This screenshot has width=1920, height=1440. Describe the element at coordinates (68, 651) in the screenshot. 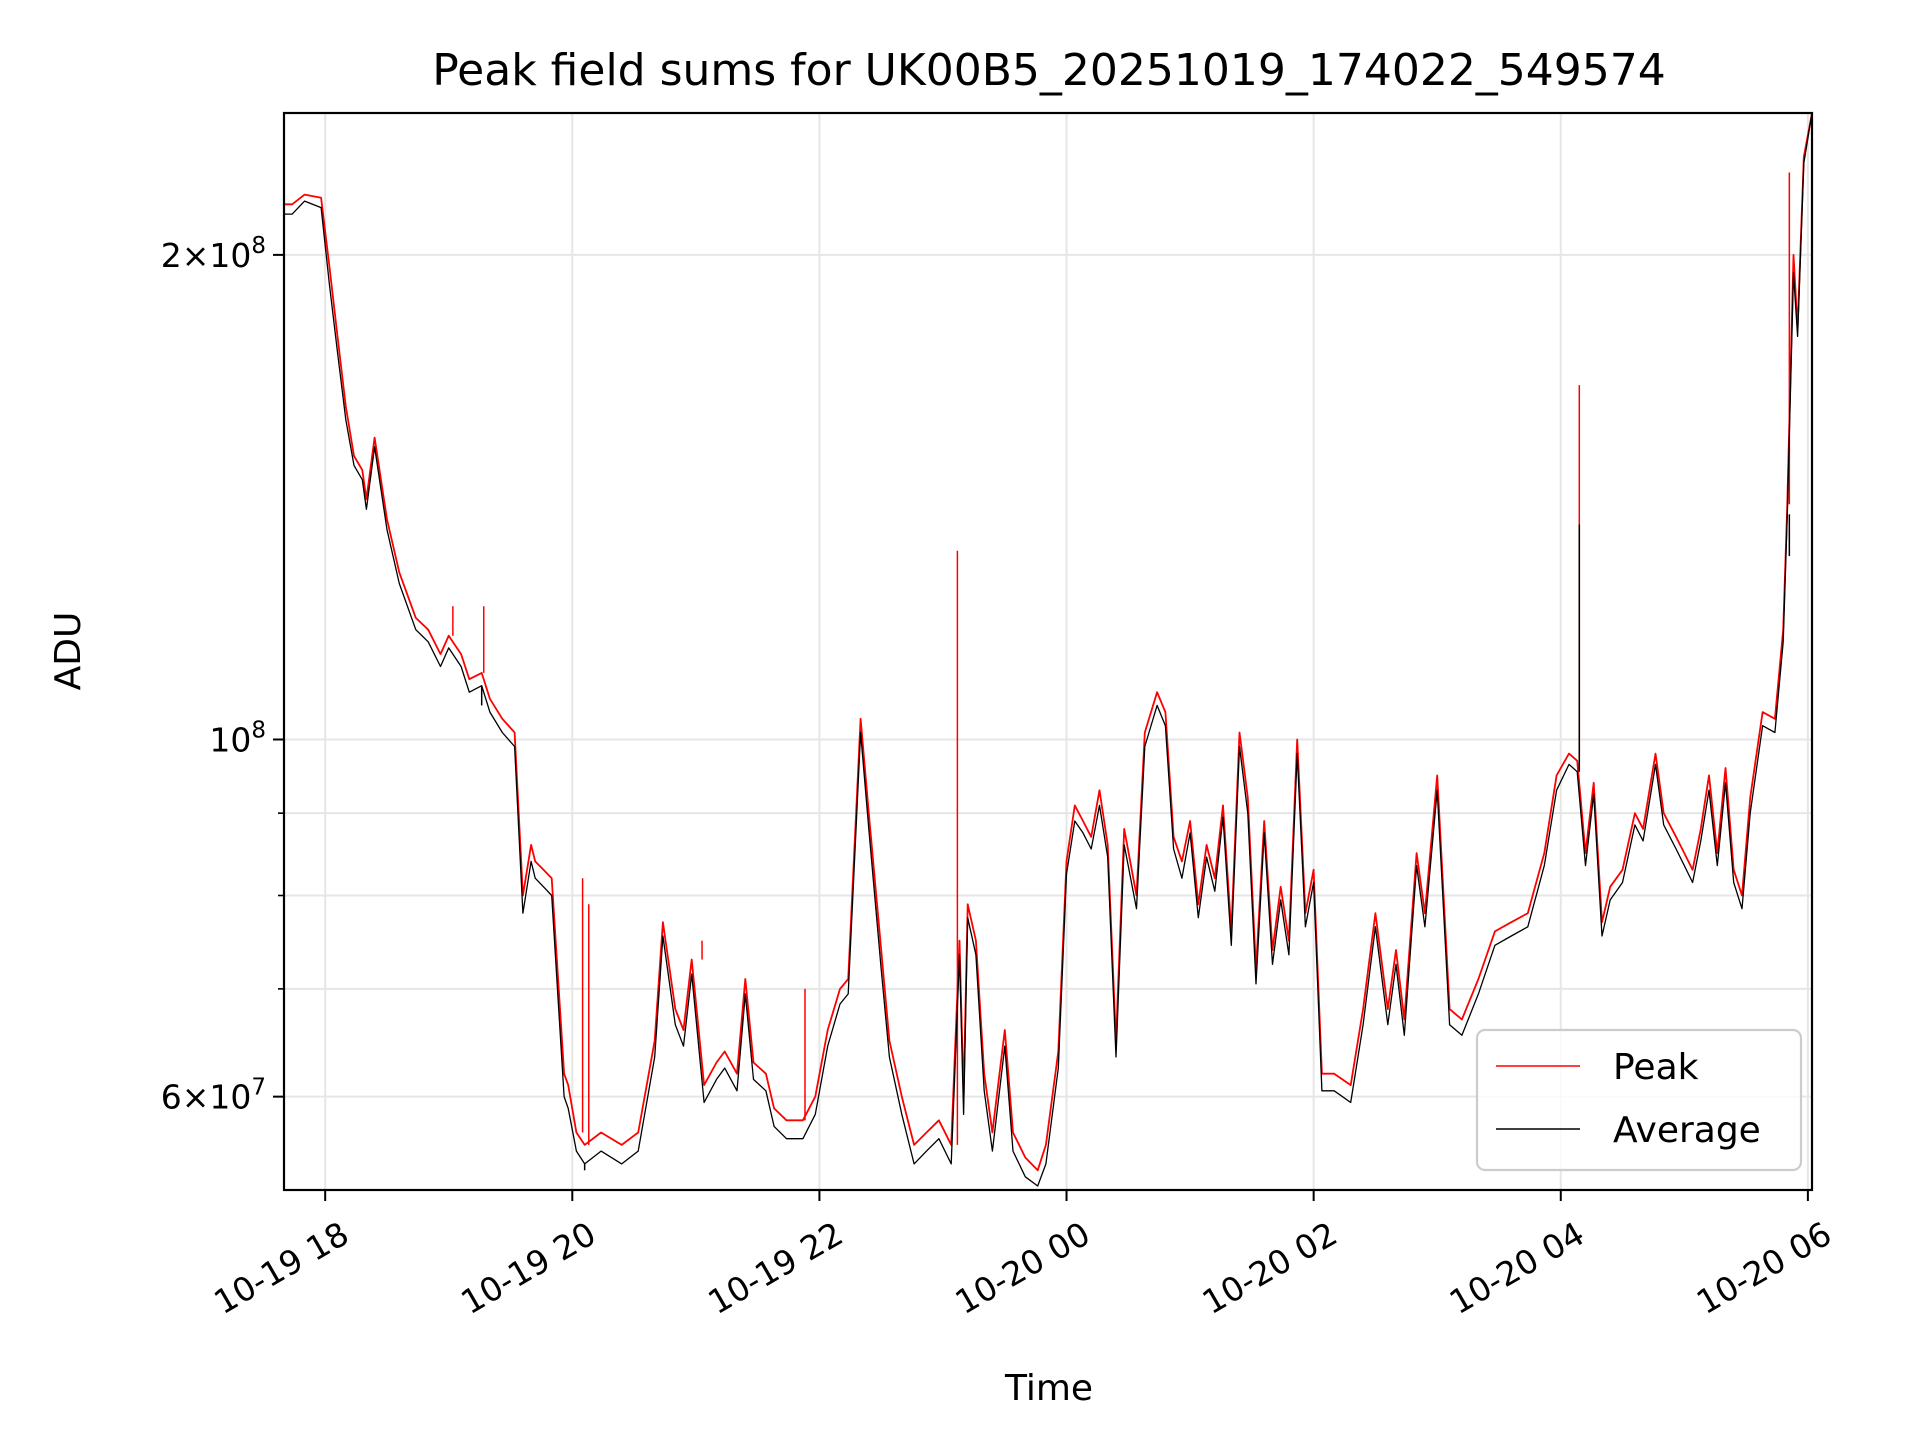

I see `y-axis-label: ADU` at that location.